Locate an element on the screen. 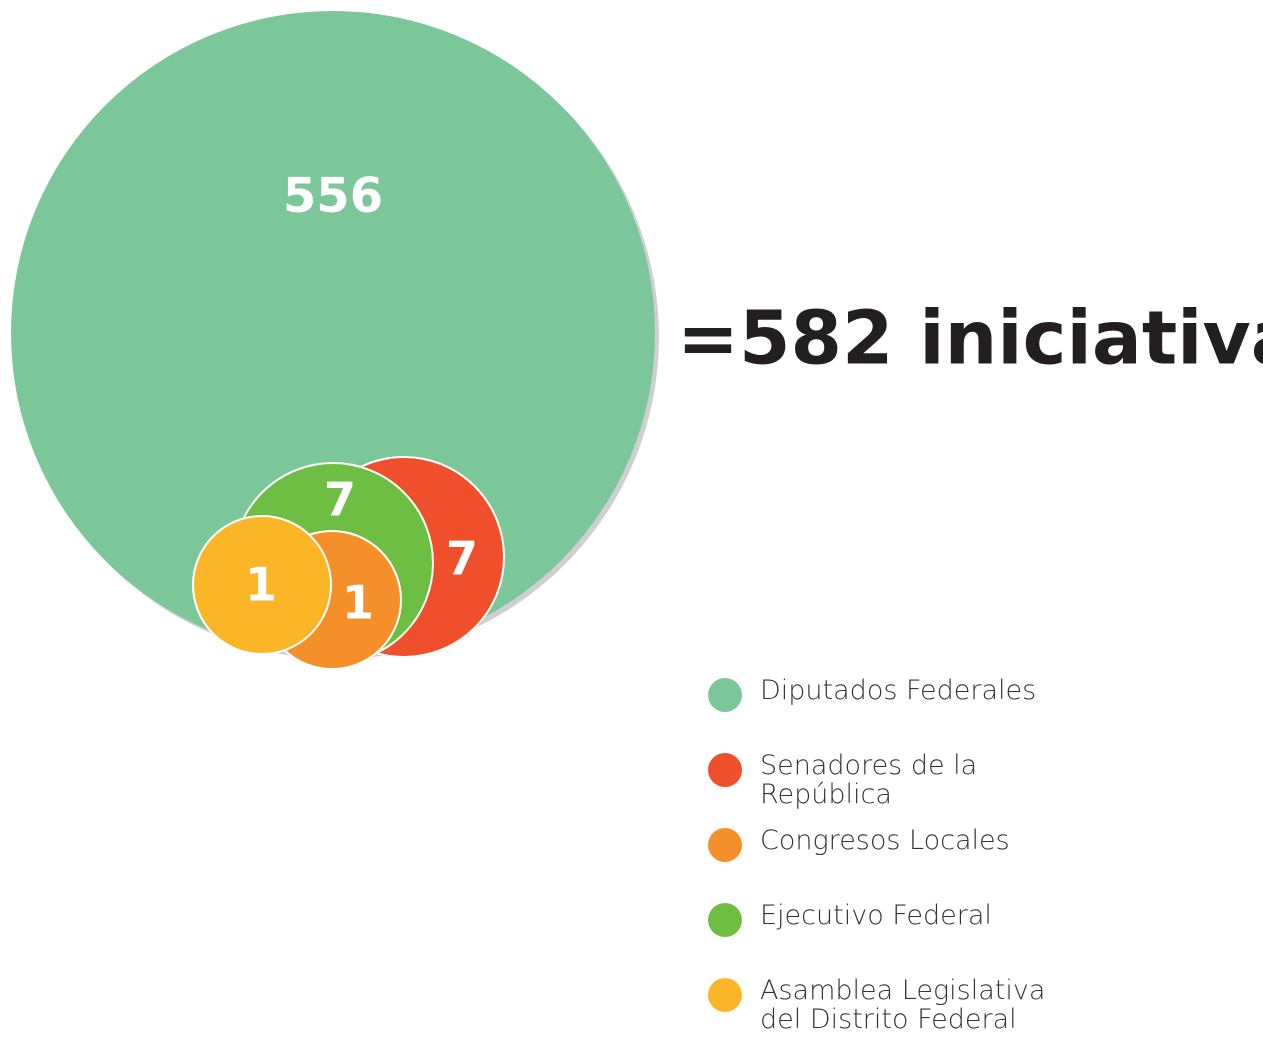 The image size is (1263, 1051). legend-item: Senadores de la República is located at coordinates (884, 788).